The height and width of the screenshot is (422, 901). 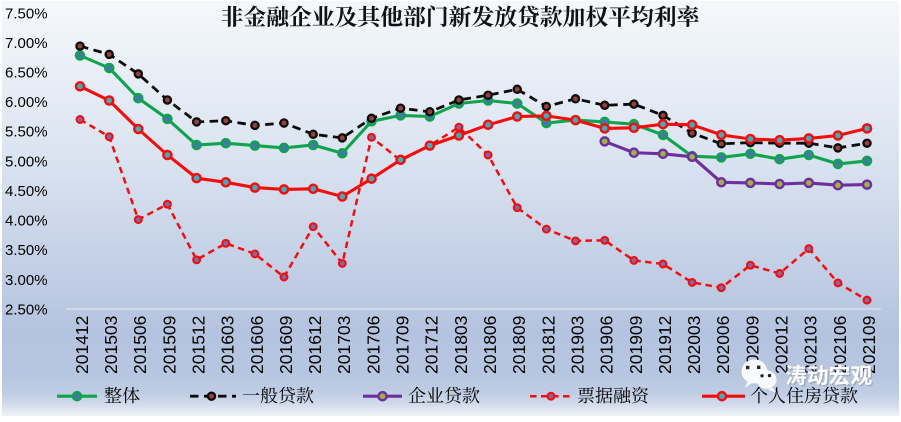 I want to click on svg-text: 201909, so click(x=636, y=345).